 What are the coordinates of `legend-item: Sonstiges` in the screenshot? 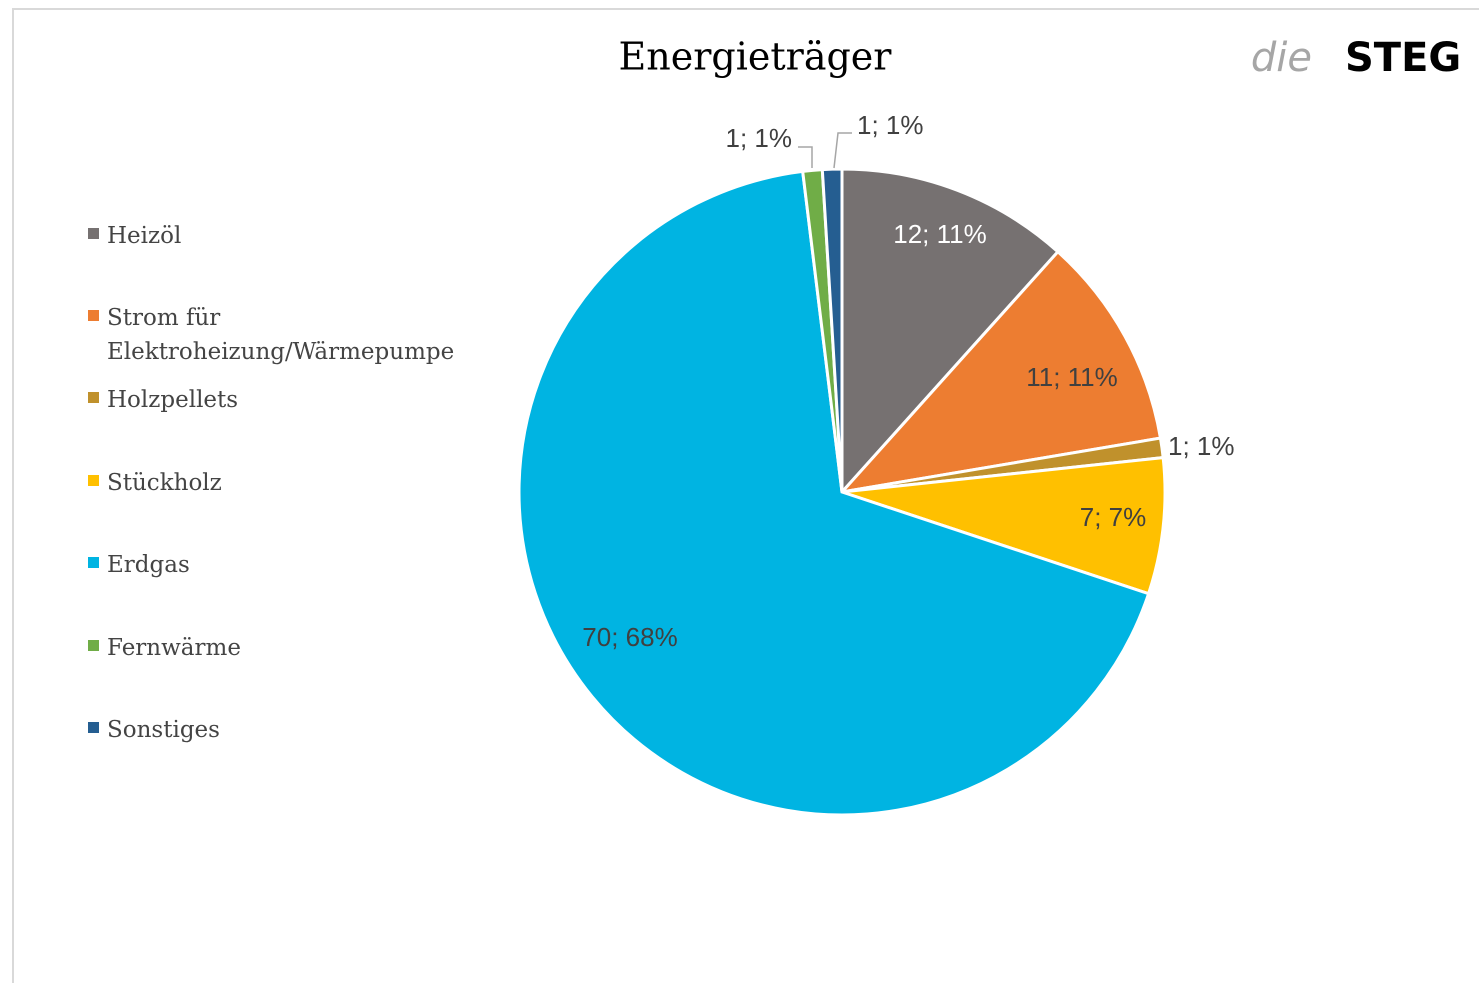 It's located at (288, 730).